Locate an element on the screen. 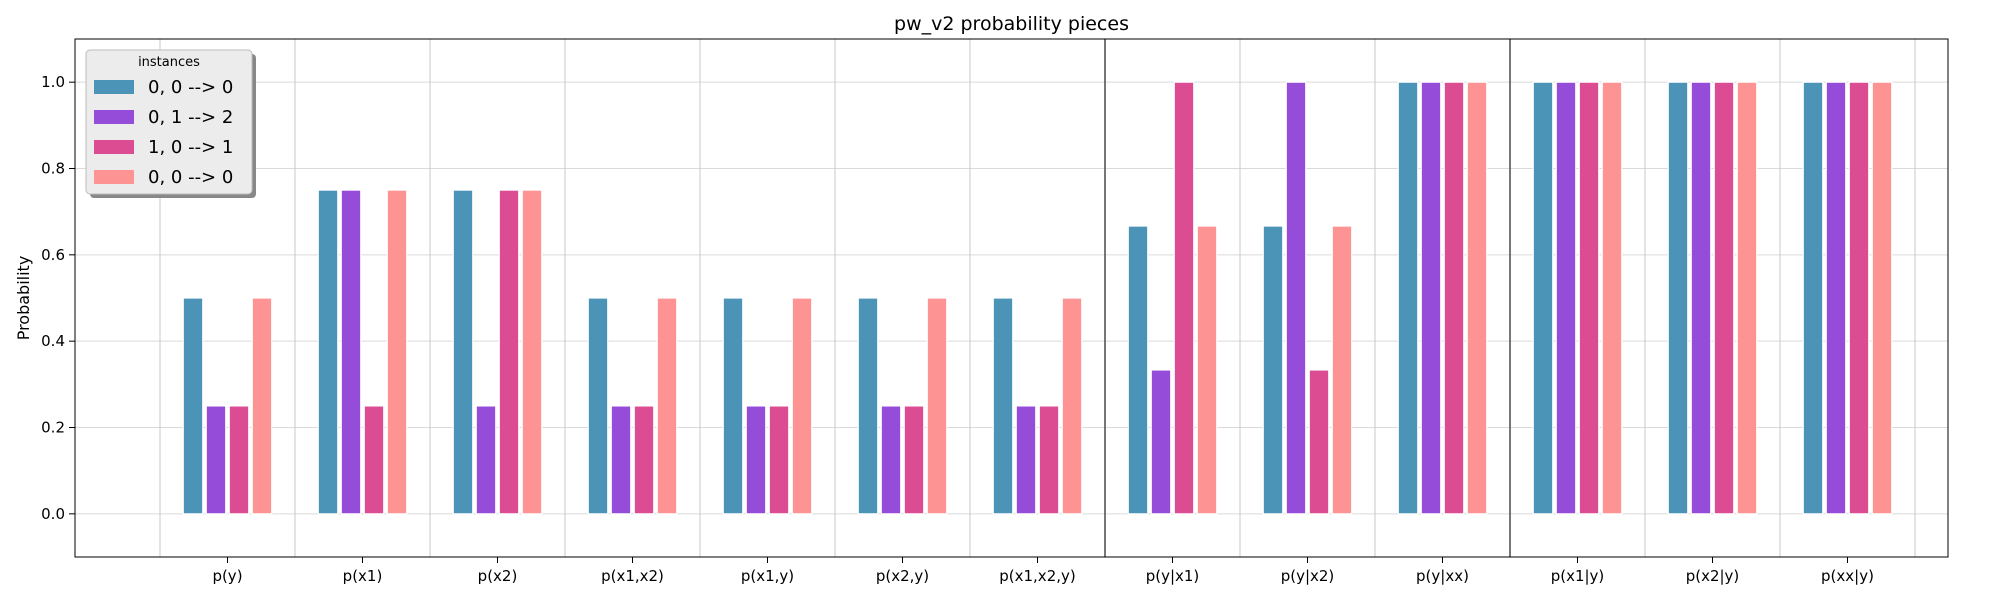 Image resolution: width=2000 pixels, height=600 pixels. y-tick-label: 1.0 is located at coordinates (53, 82).